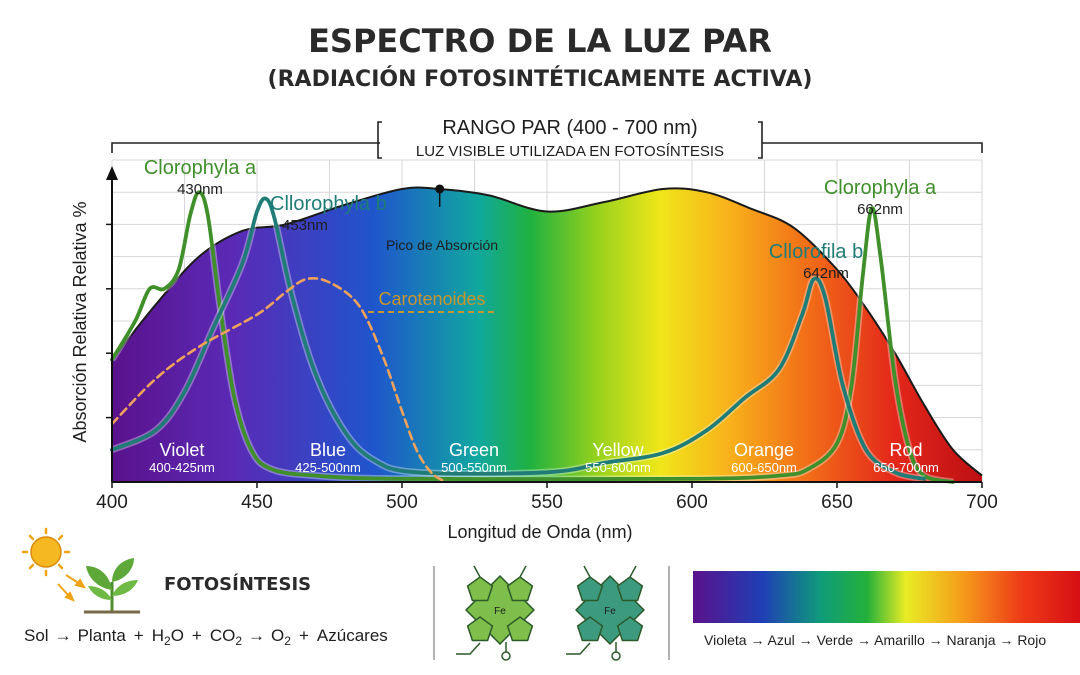 The image size is (1080, 675). Describe the element at coordinates (328, 204) in the screenshot. I see `annotation-chl-b-453: Cllorophyla b` at that location.